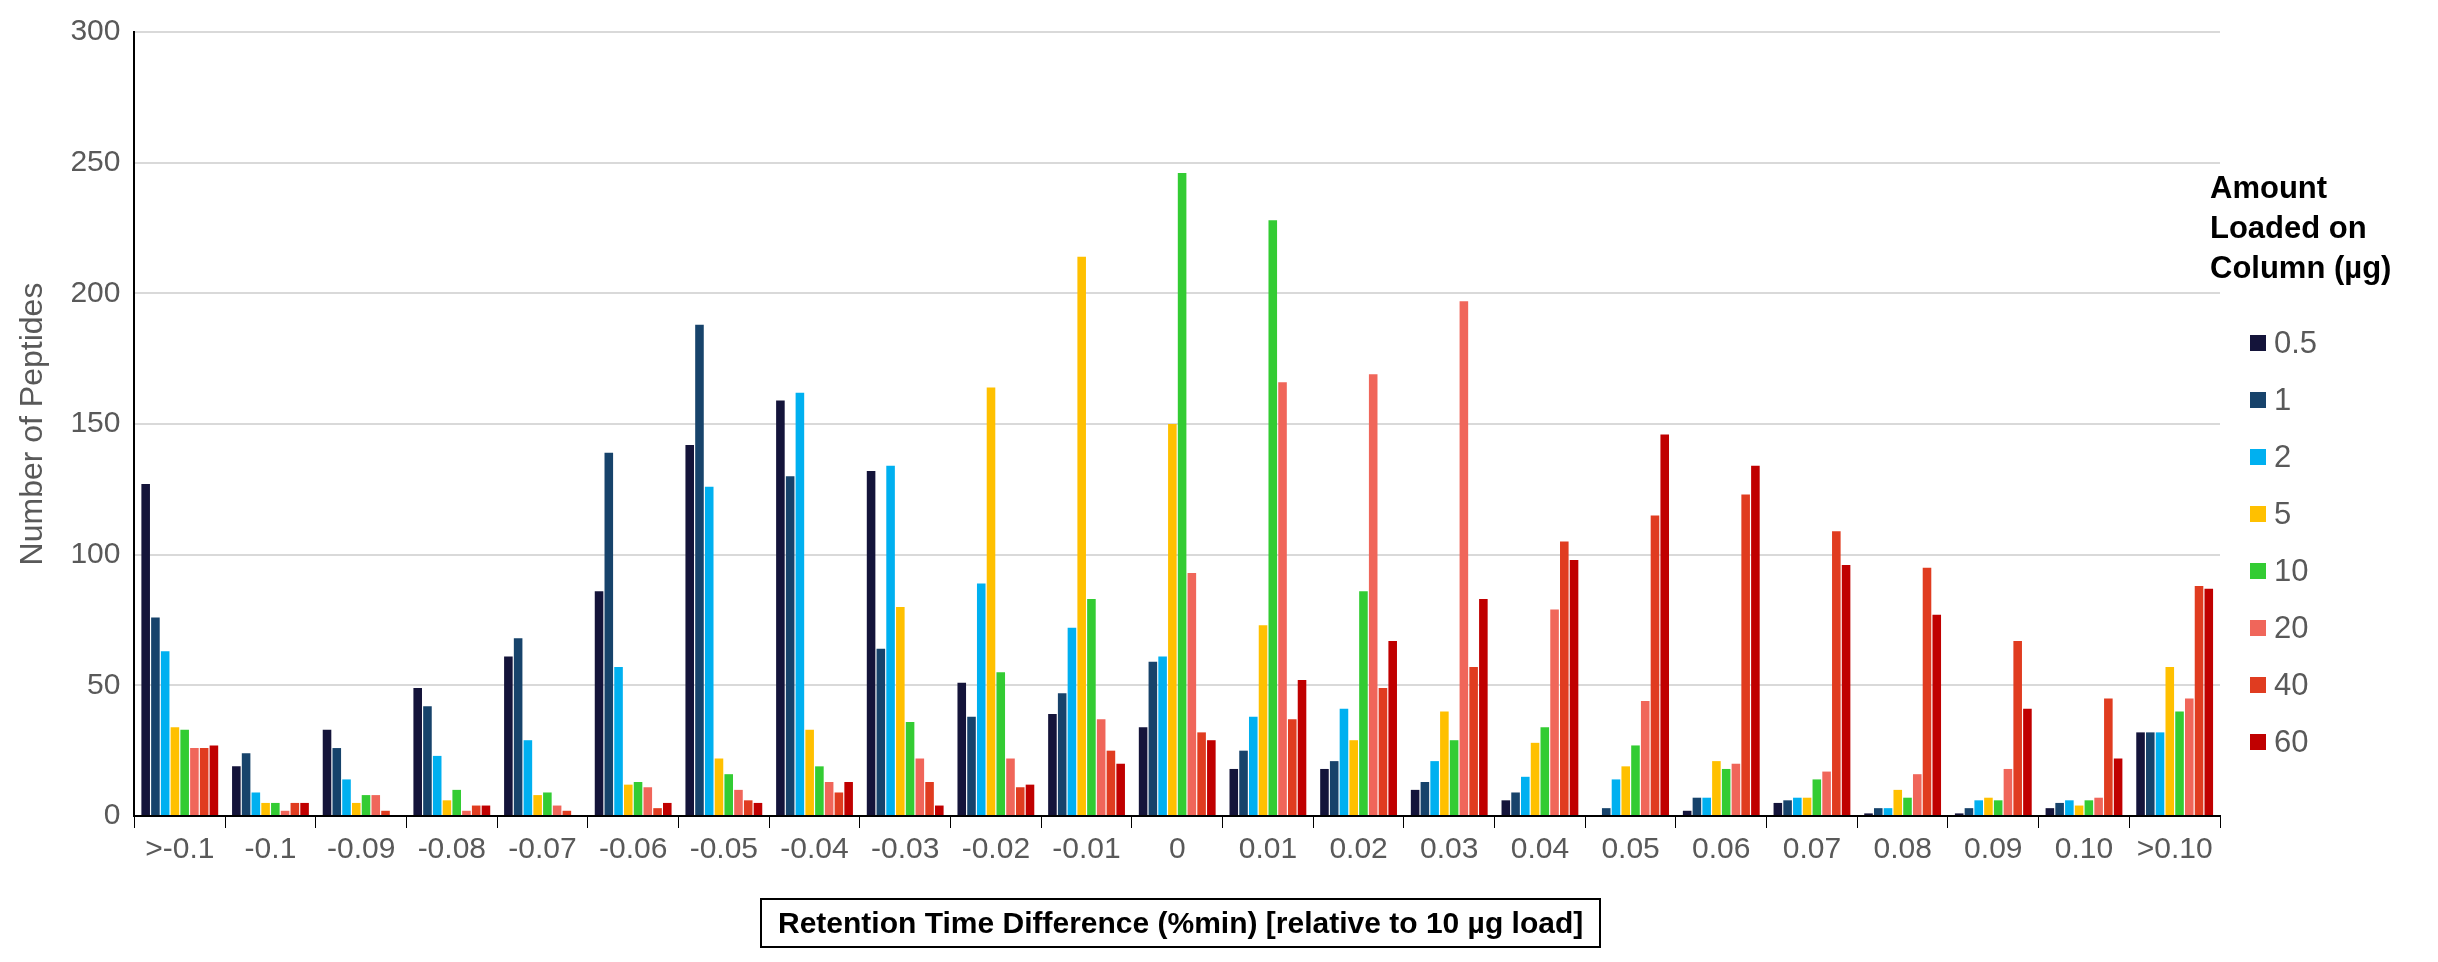  I want to click on y-tick-label: 200, so click(95, 291).